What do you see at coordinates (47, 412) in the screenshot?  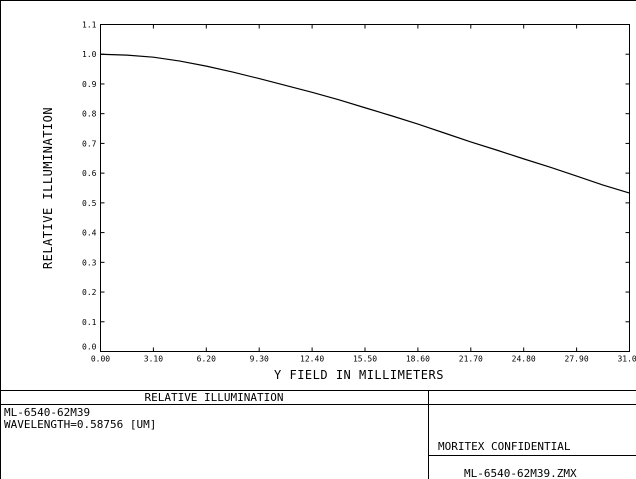 I see `lens-name: ML-6540-62M39` at bounding box center [47, 412].